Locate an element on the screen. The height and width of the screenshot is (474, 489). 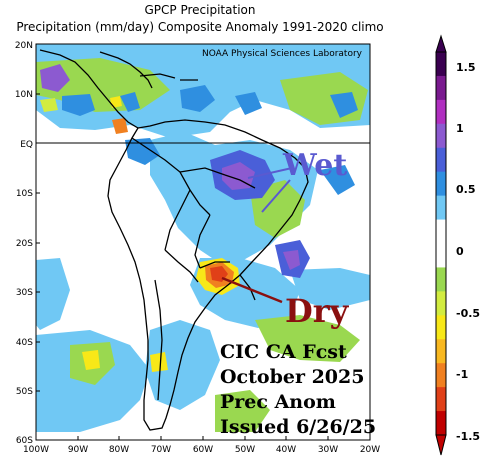
colorbar-label-0-5: 0.5 is located at coordinates (466, 189).